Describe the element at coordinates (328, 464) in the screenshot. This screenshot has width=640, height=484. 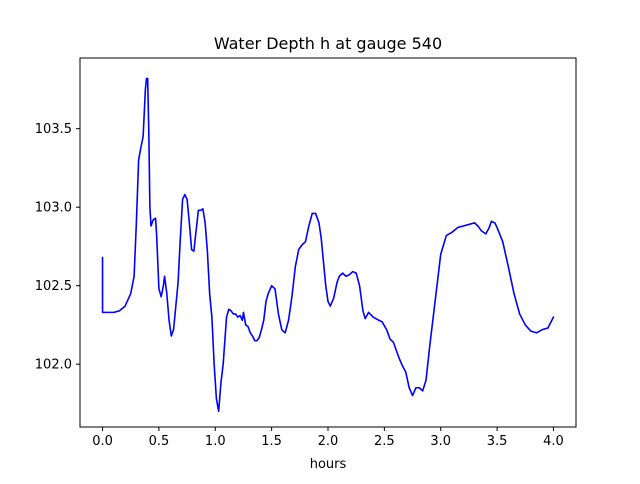
I see `x-axis-label: hours` at that location.